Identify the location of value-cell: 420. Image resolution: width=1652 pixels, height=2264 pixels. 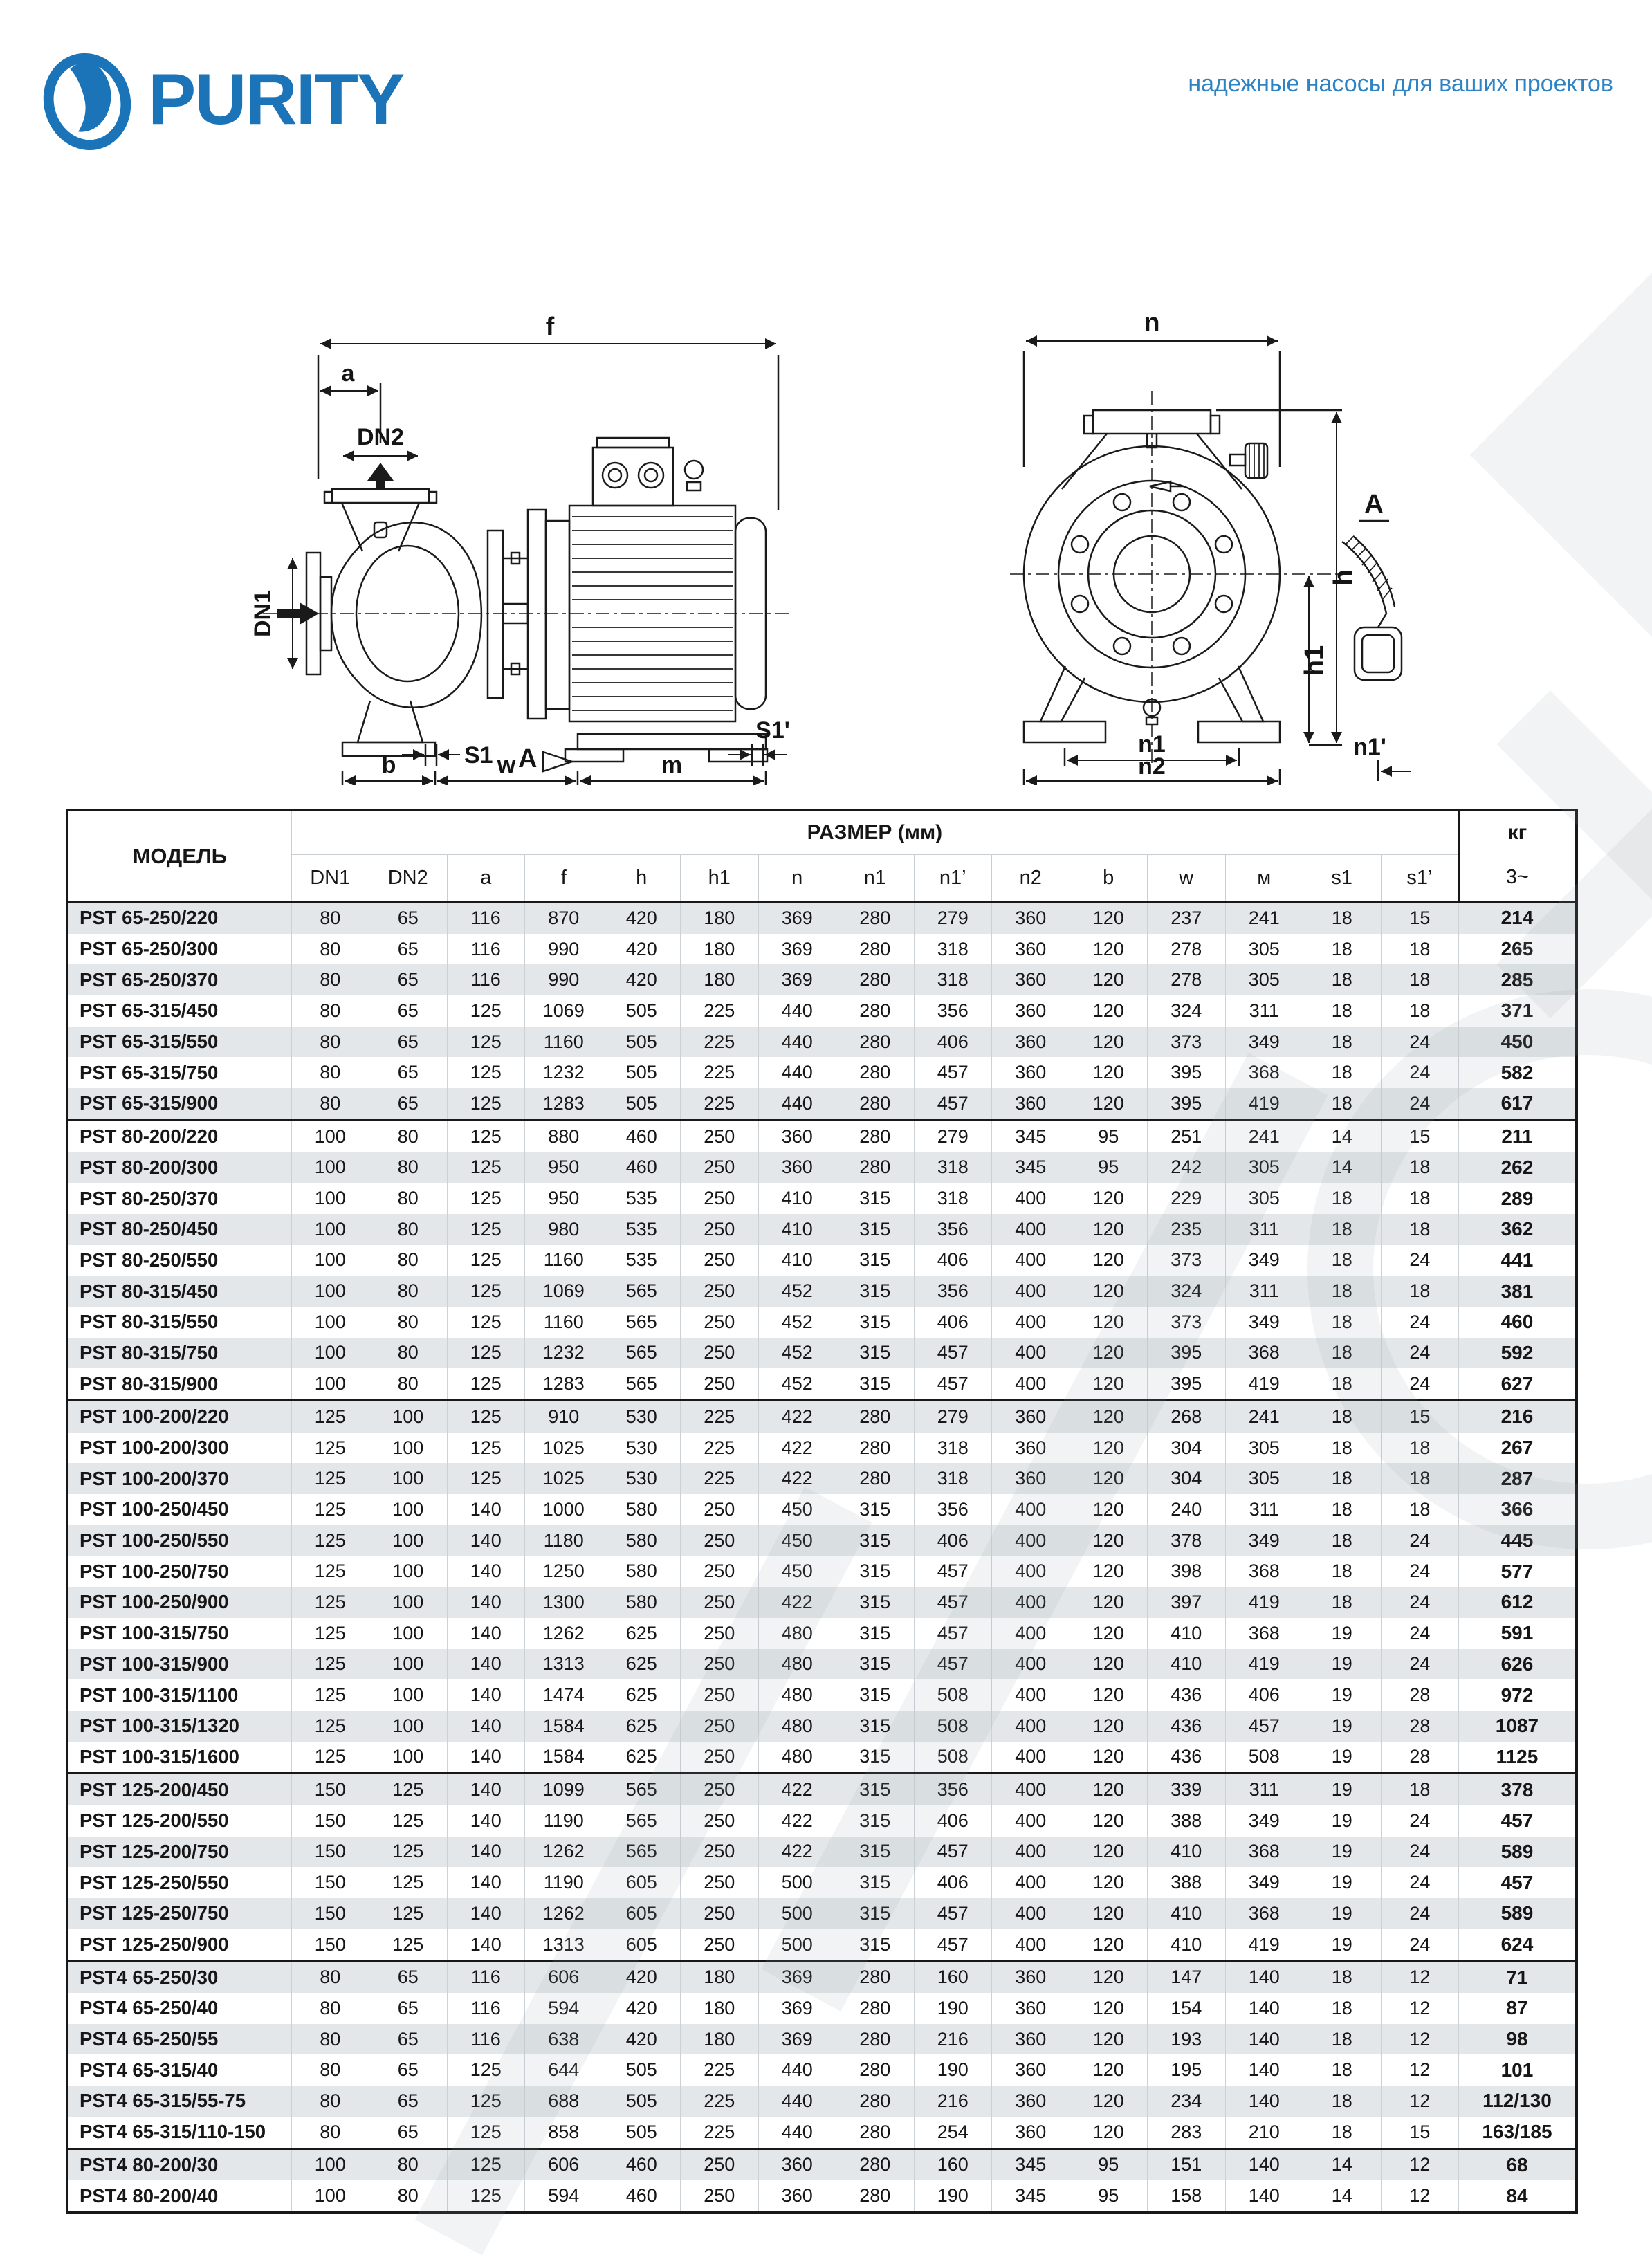
(641, 980).